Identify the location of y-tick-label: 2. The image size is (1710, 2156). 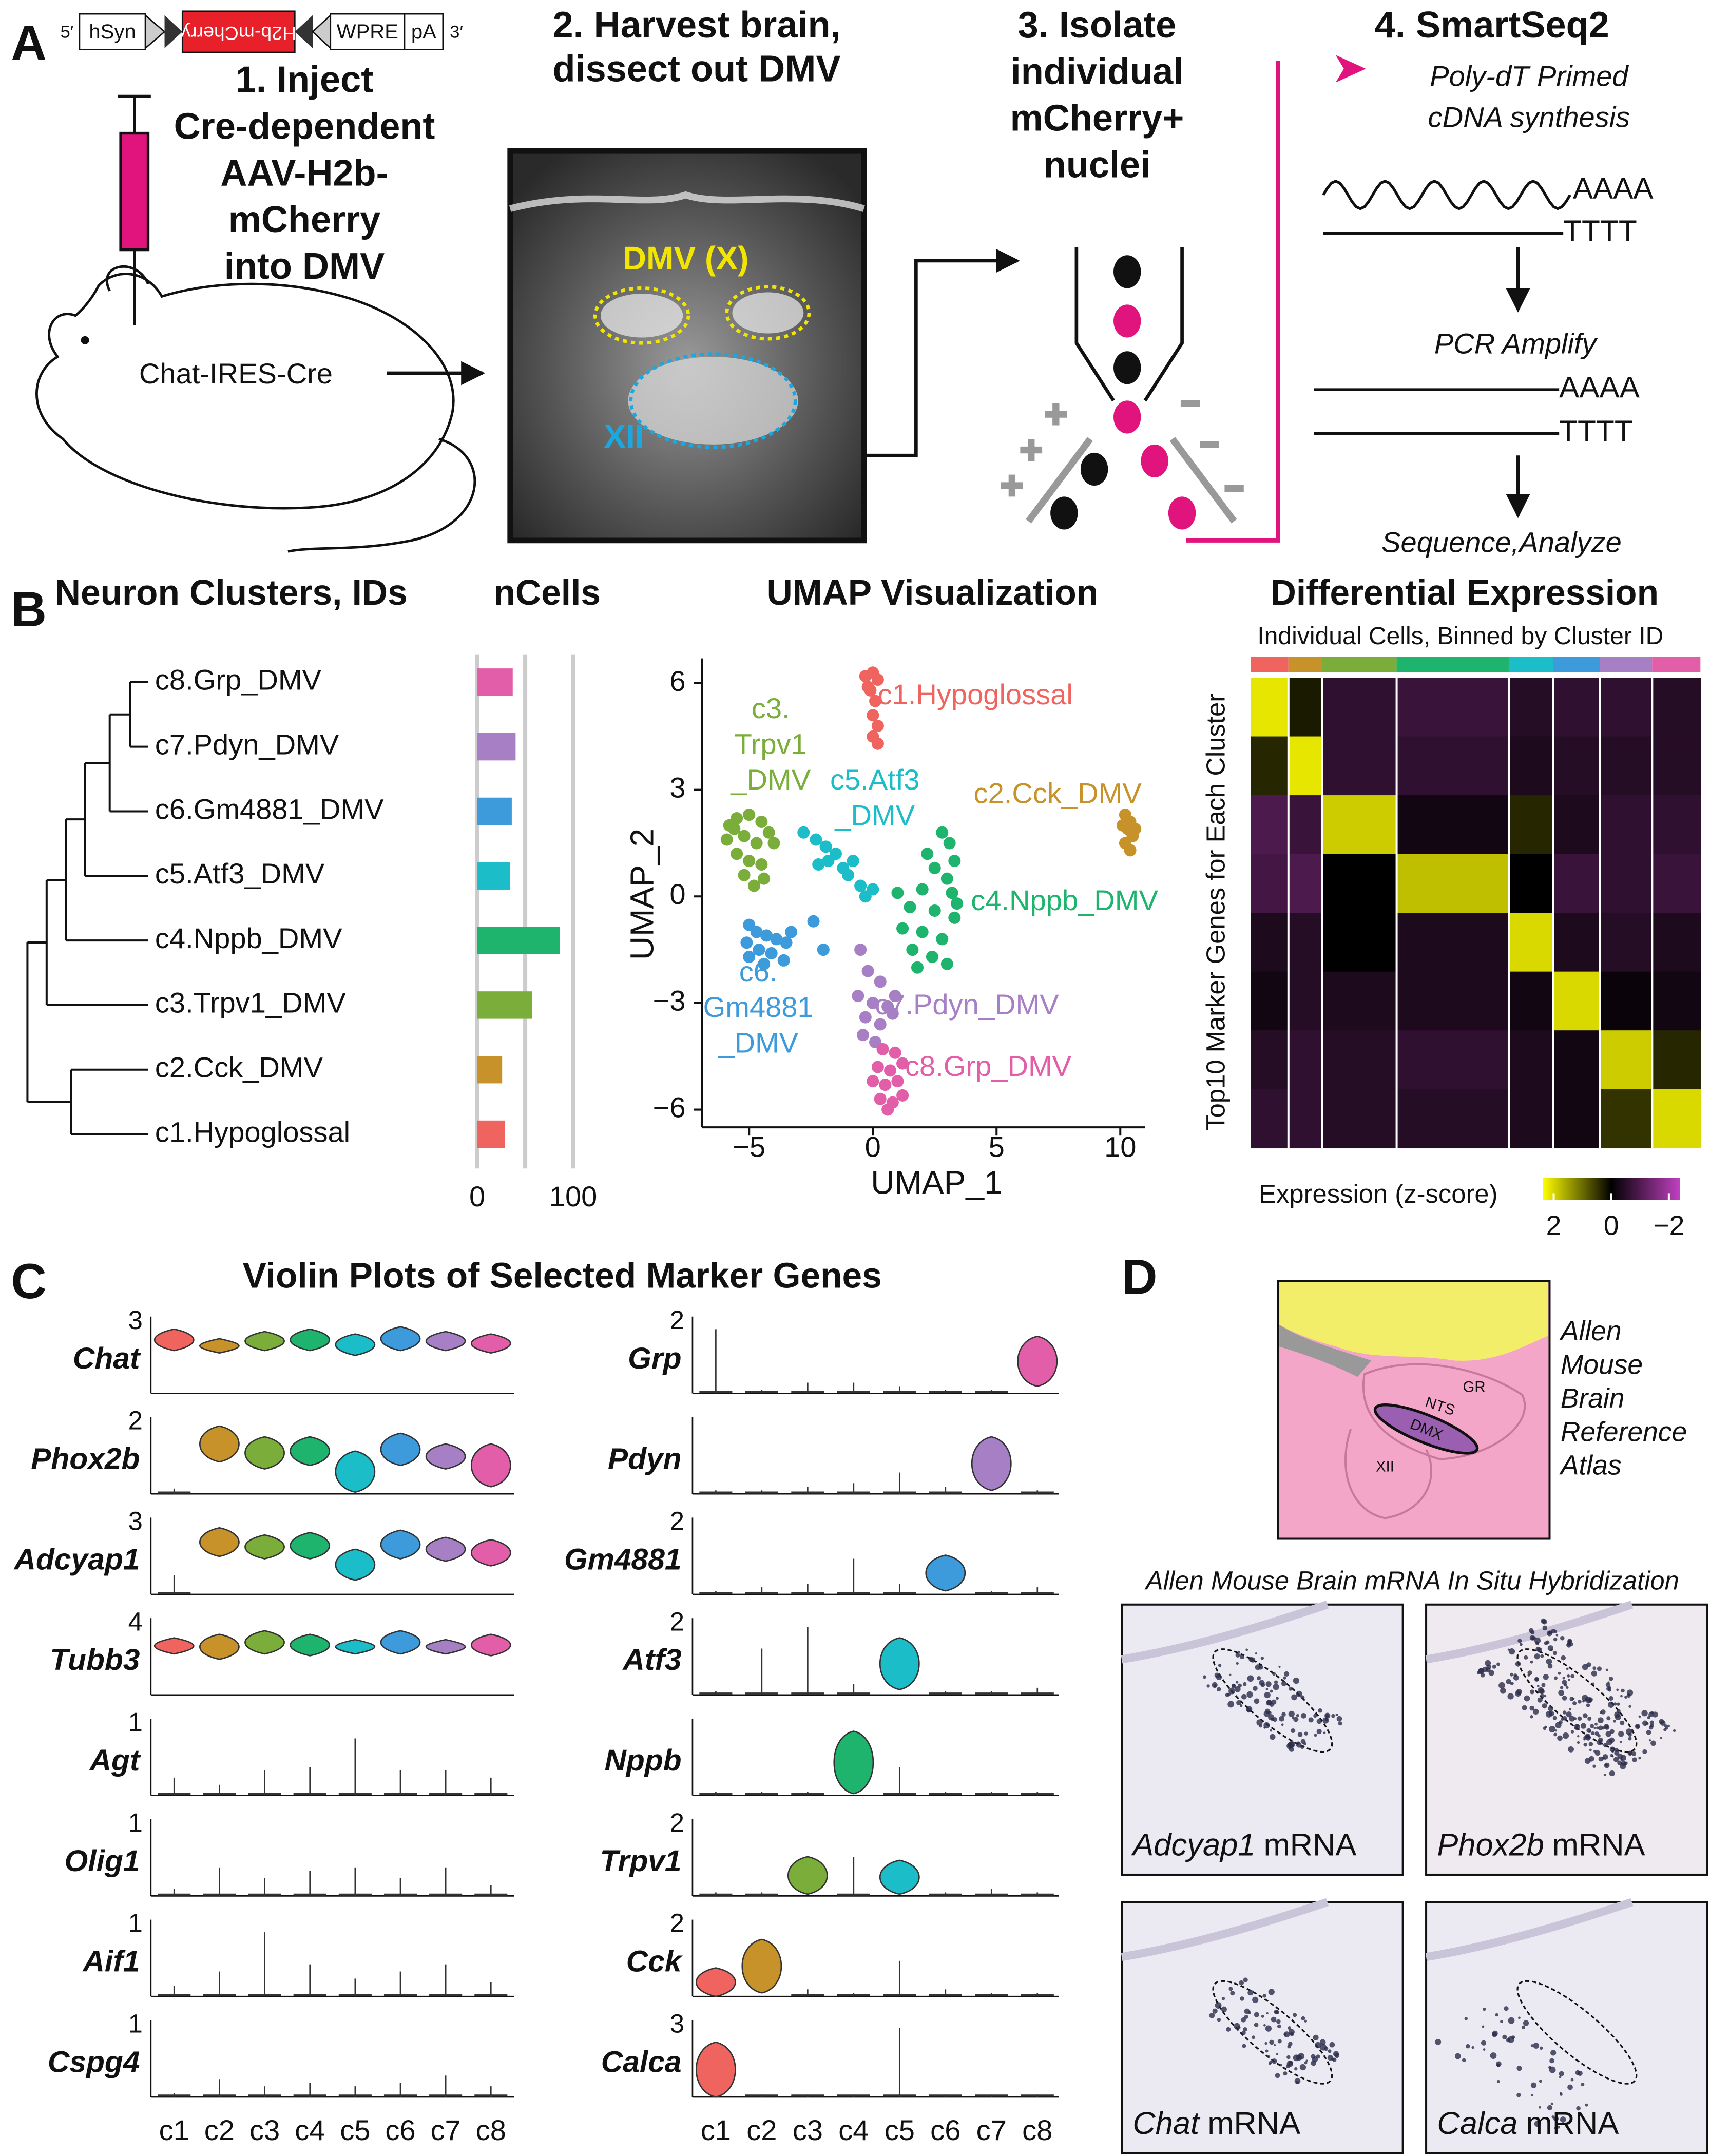
(677, 1520).